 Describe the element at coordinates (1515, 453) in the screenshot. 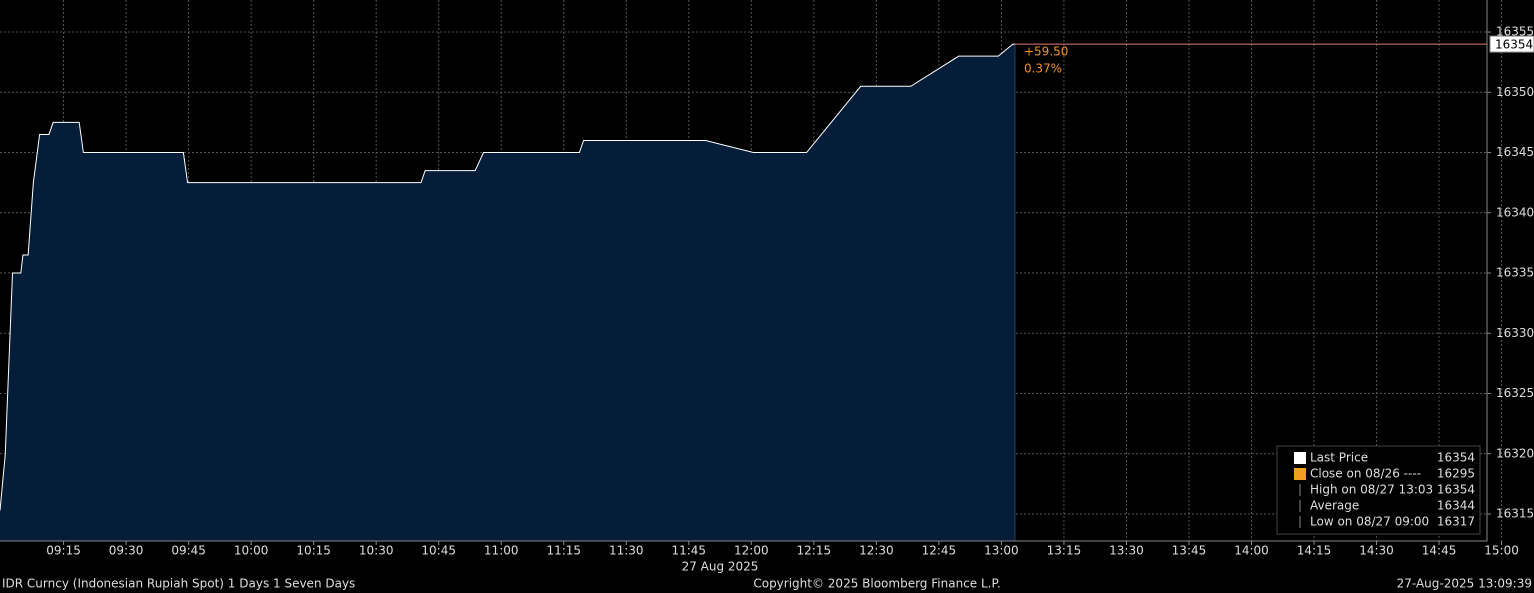

I see `y-tick-label: 16320` at that location.